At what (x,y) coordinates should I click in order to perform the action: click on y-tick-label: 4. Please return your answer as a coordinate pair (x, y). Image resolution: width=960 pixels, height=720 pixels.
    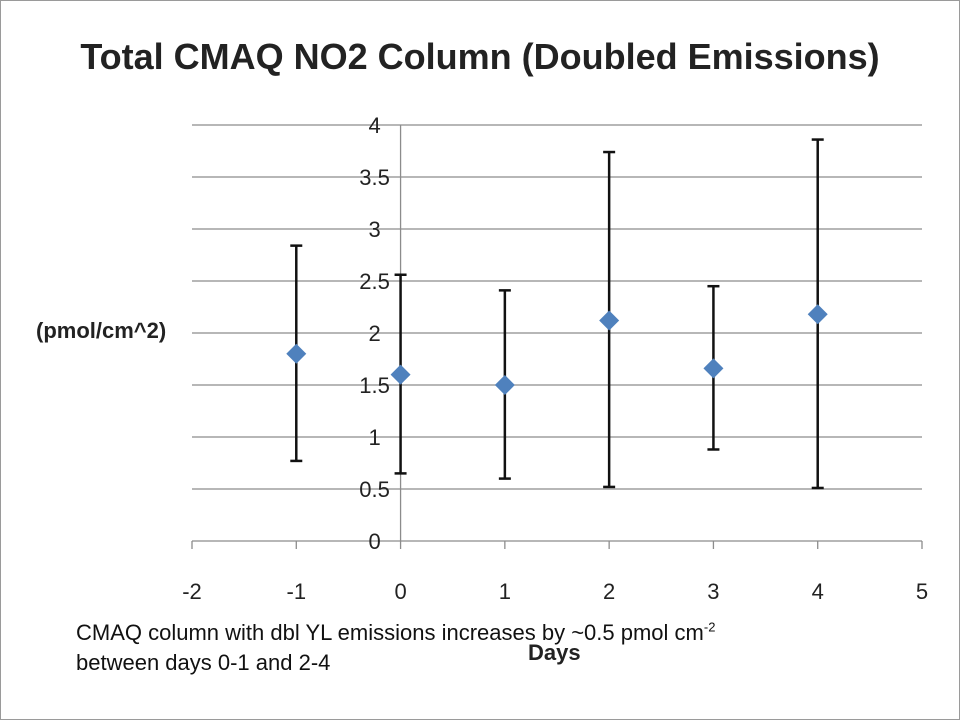
    Looking at the image, I should click on (374, 125).